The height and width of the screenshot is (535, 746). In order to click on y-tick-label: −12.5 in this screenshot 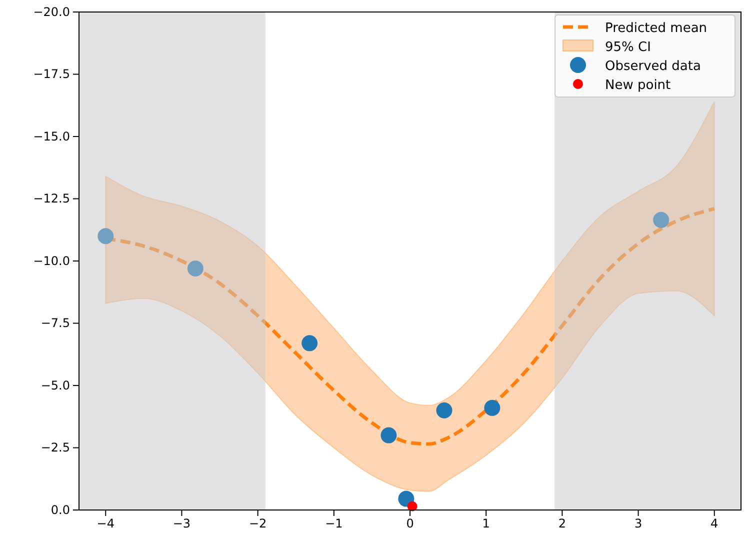, I will do `click(51, 199)`.